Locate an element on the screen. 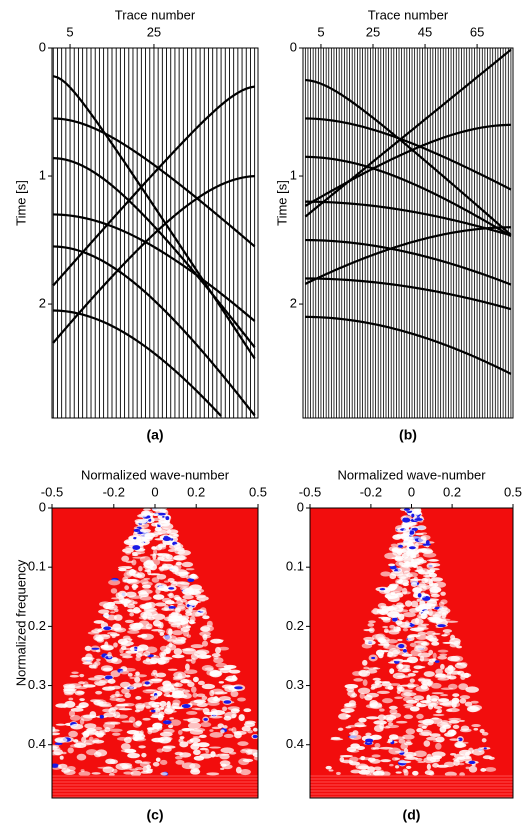  y-tick-label: 2 is located at coordinates (42, 302).